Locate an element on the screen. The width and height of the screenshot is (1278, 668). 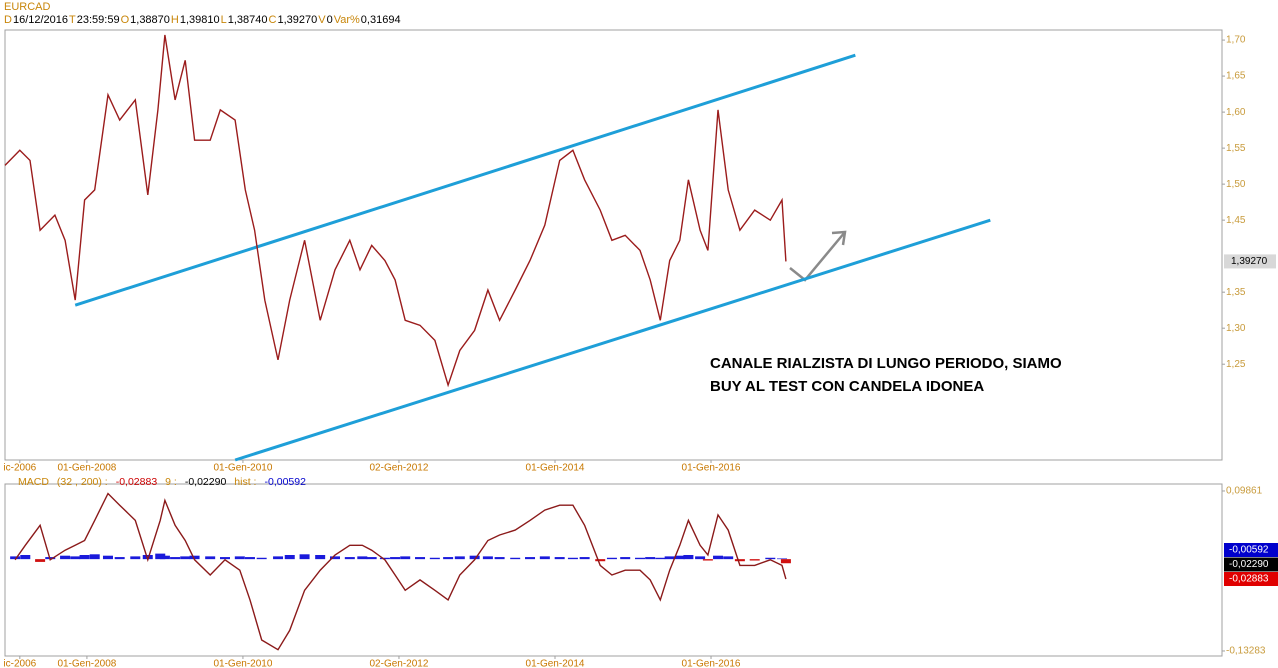
y-tick-label: 1,60 is located at coordinates (1236, 112).